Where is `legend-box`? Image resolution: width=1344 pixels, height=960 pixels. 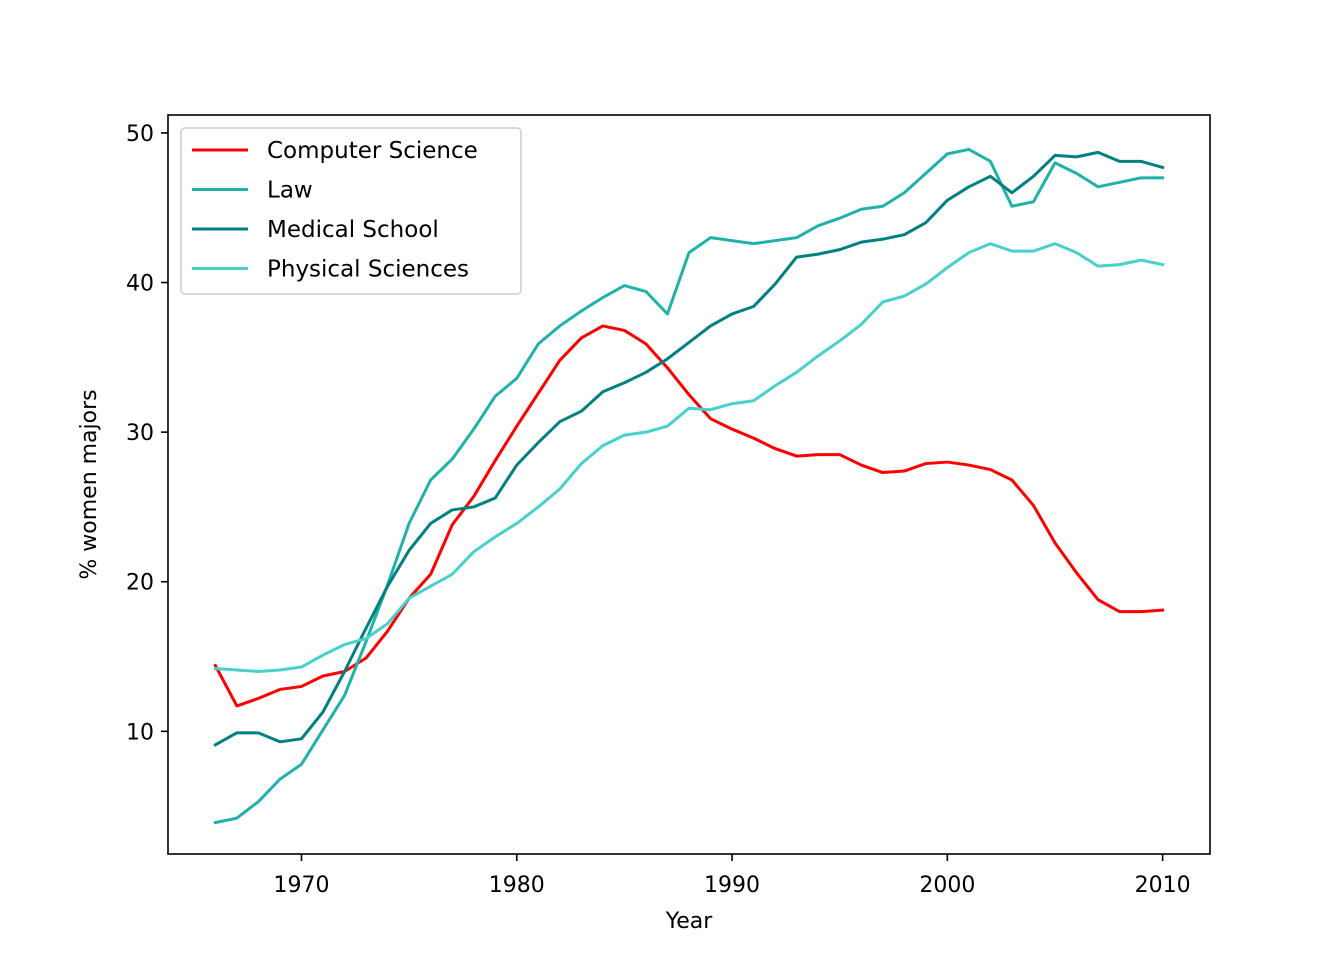 legend-box is located at coordinates (351, 211).